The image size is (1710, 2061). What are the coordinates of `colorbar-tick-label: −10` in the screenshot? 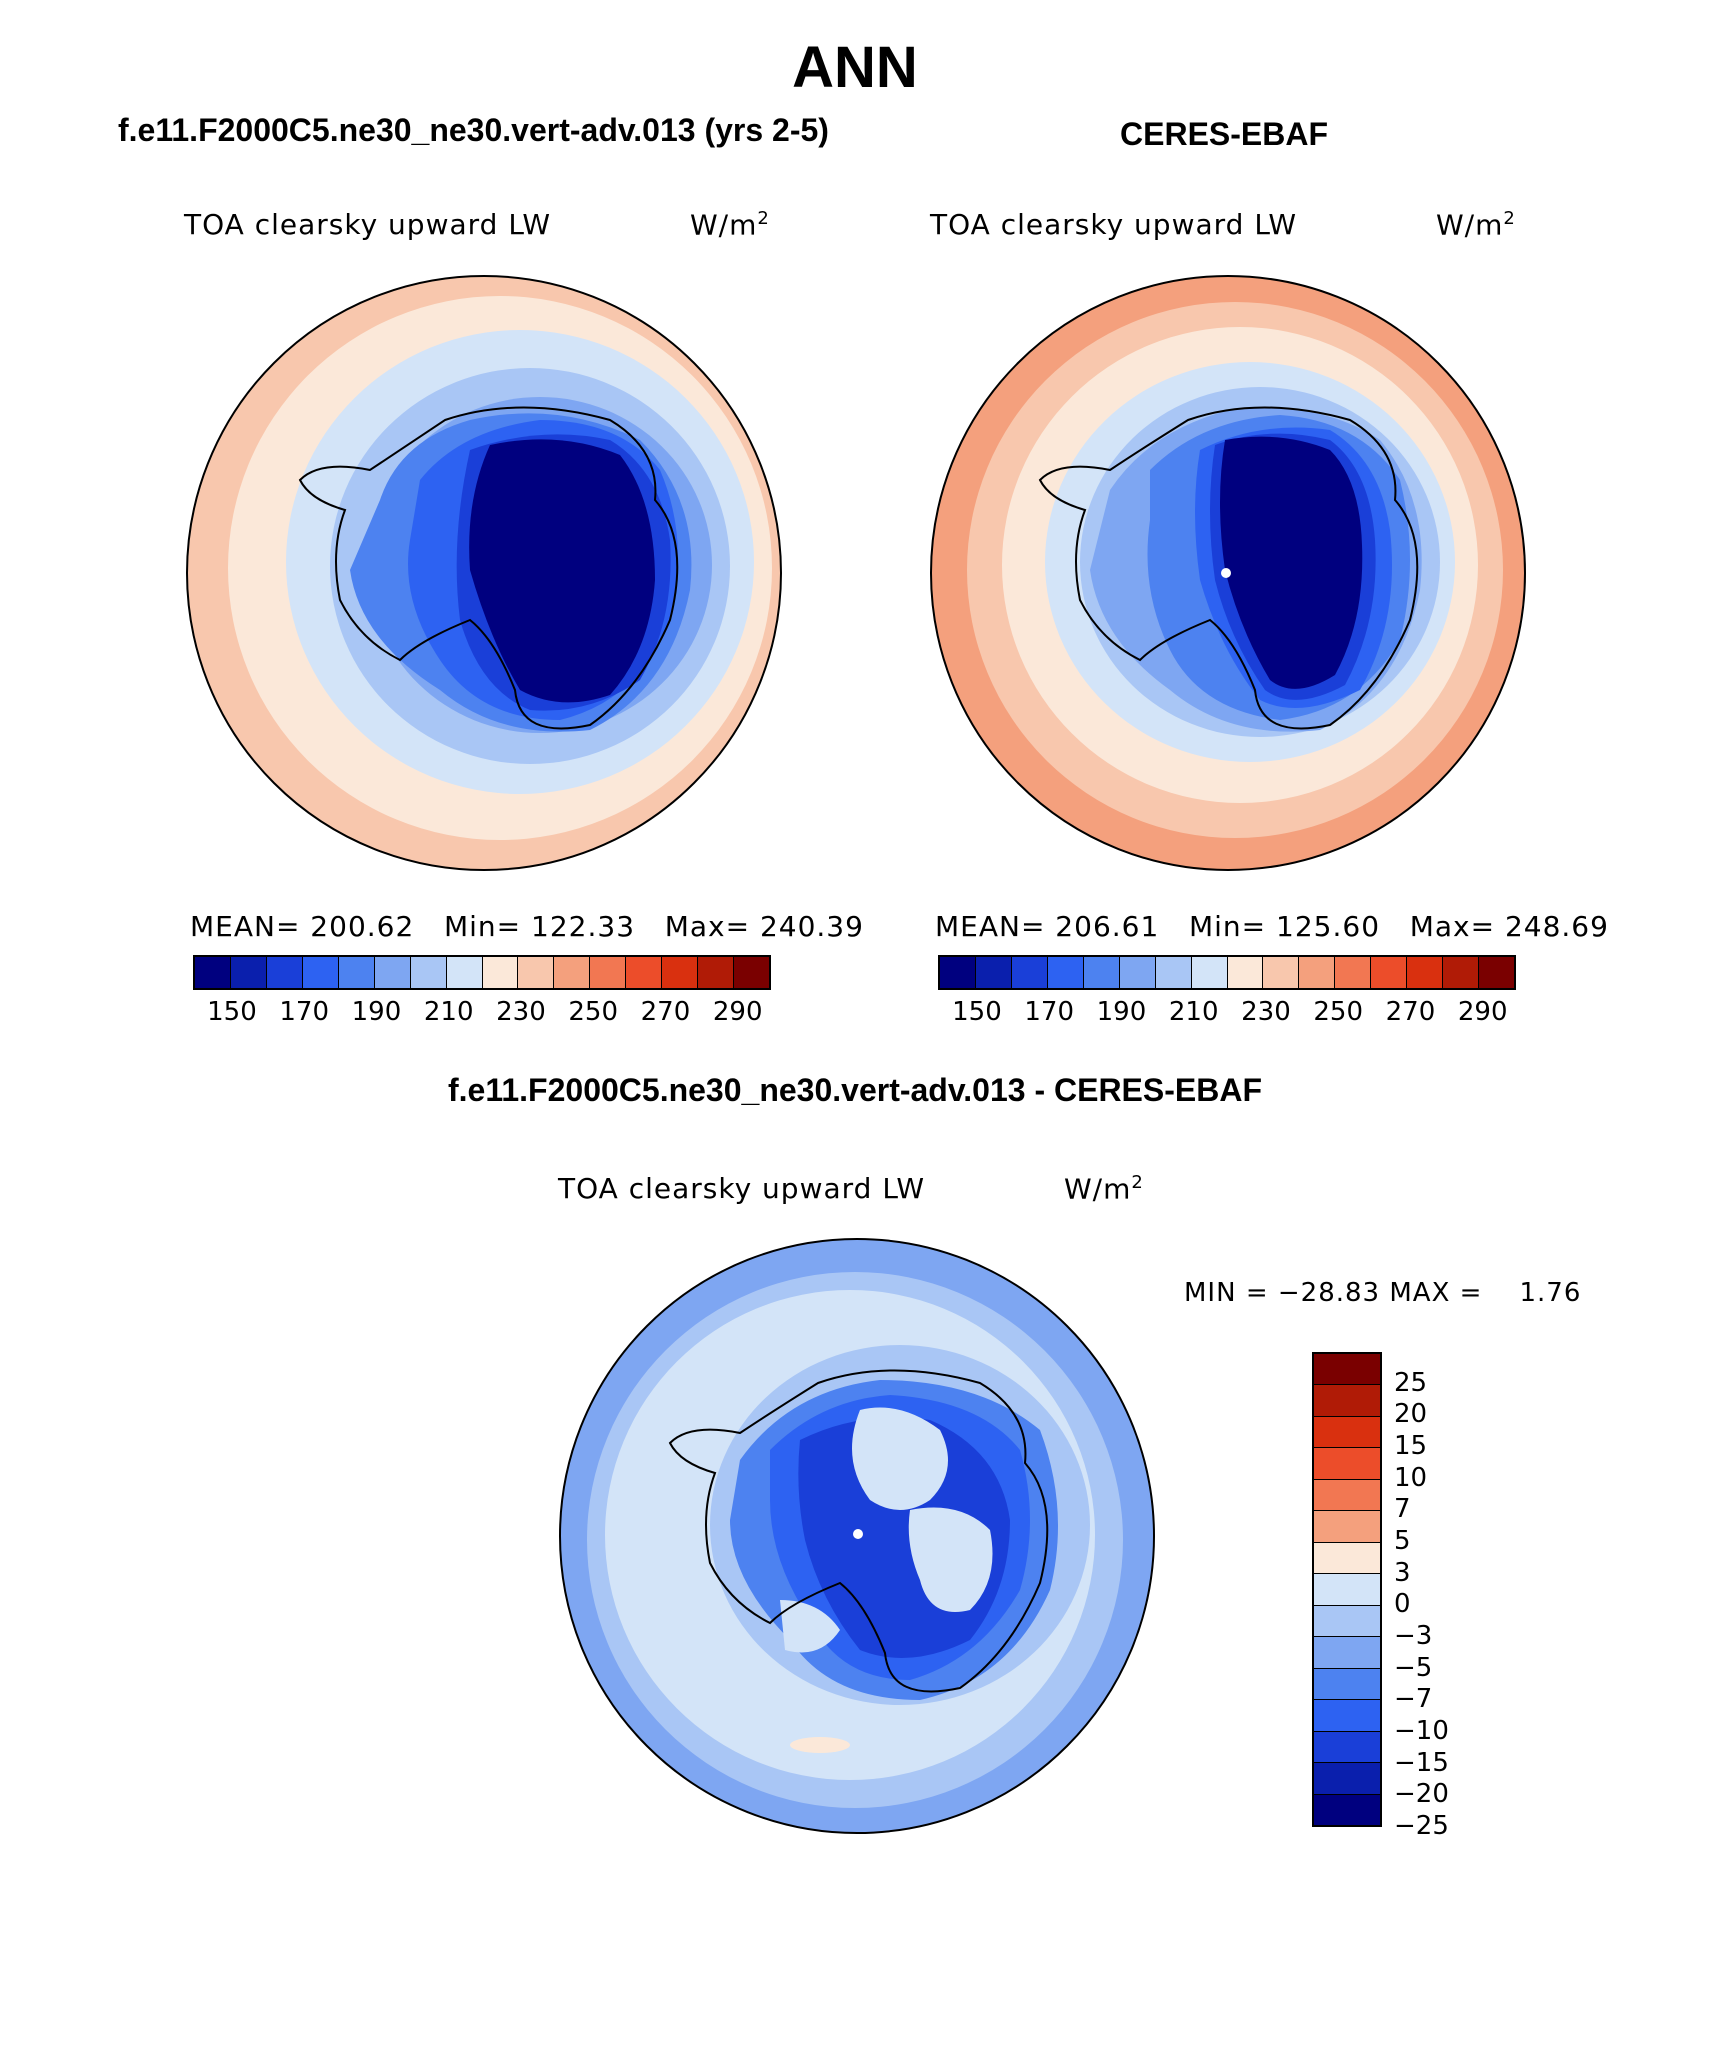 It's located at (1421, 1731).